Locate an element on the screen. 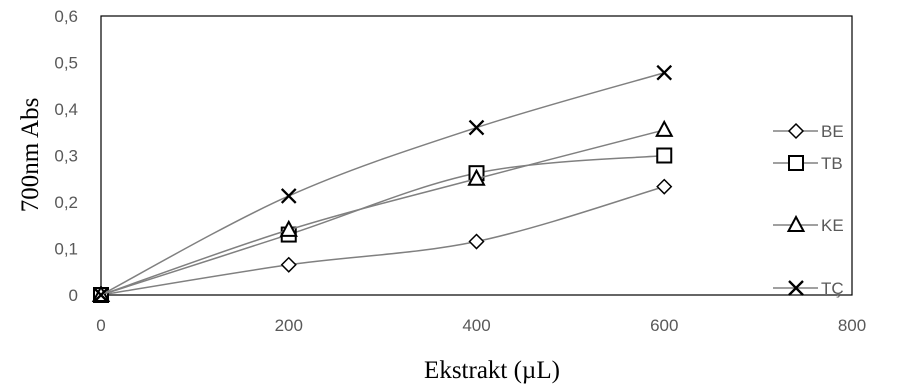  y-tick-label: 0,3 is located at coordinates (66, 156).